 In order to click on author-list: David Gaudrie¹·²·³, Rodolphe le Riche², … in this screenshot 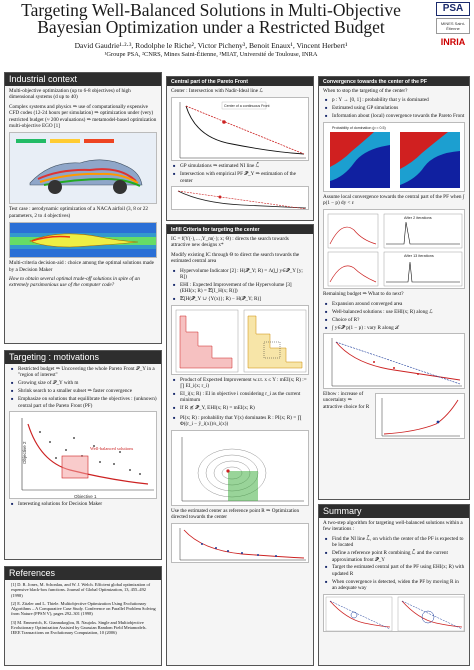, I will do `click(211, 45)`.